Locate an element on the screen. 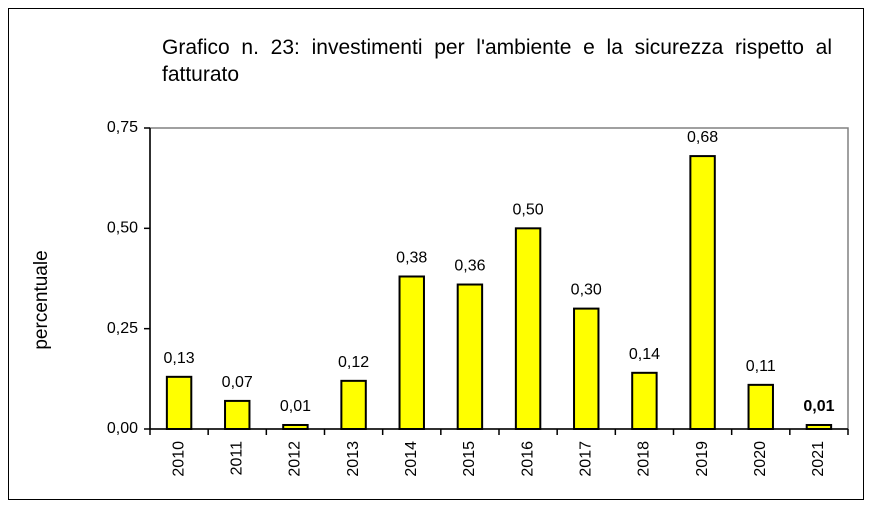 The image size is (872, 508). x-tick-label: 2015 is located at coordinates (469, 459).